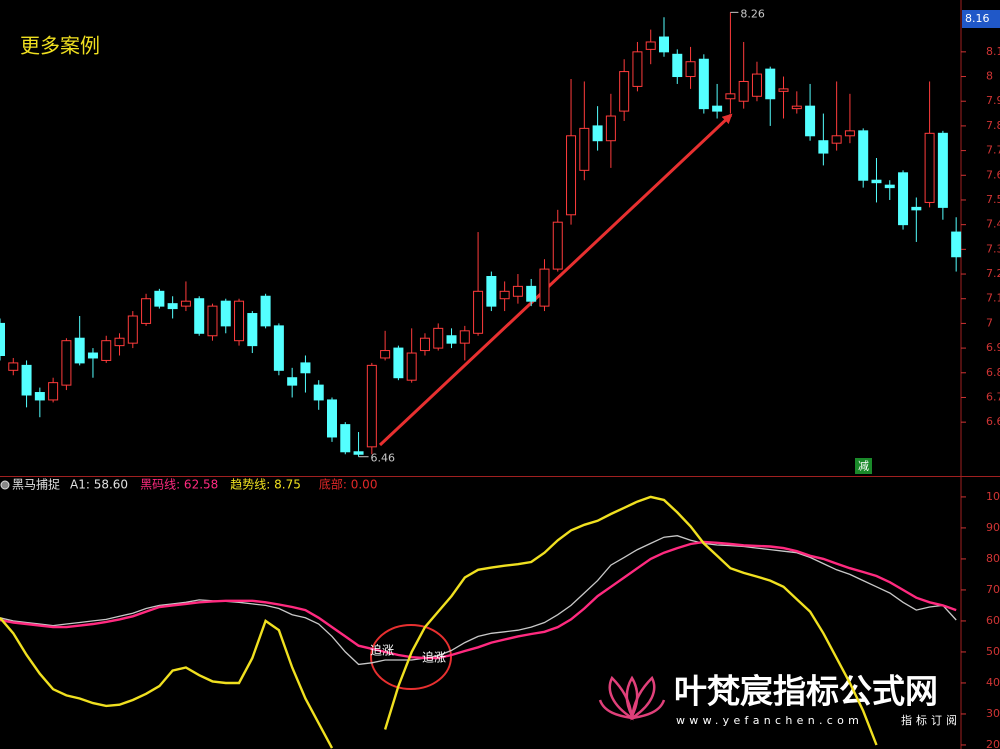 The height and width of the screenshot is (749, 1000). I want to click on legend-entry: 趋势线: 8.75, so click(265, 485).